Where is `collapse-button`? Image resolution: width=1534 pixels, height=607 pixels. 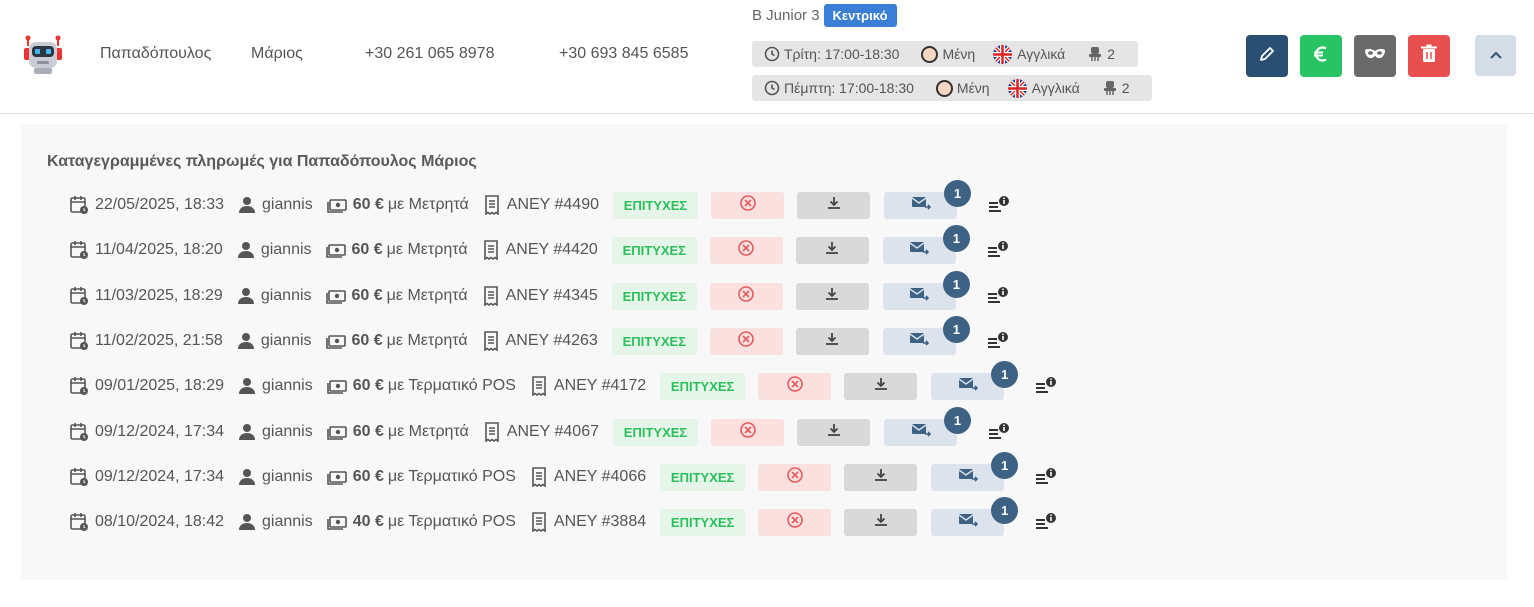
collapse-button is located at coordinates (1495, 55).